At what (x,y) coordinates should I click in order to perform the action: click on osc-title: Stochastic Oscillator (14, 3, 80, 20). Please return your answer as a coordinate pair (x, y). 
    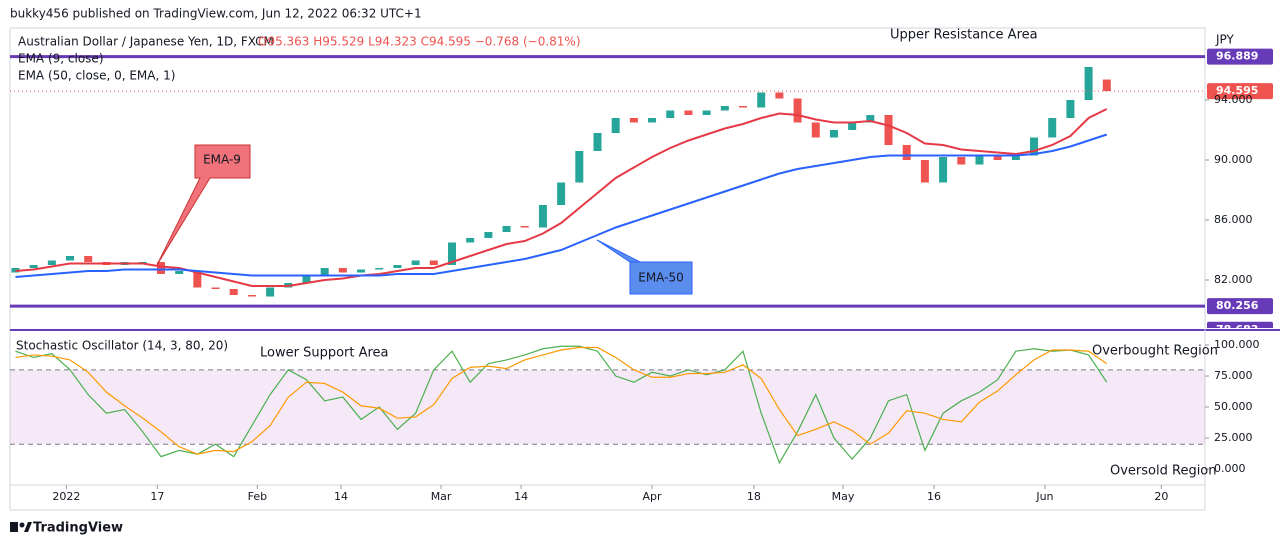
    Looking at the image, I should click on (122, 346).